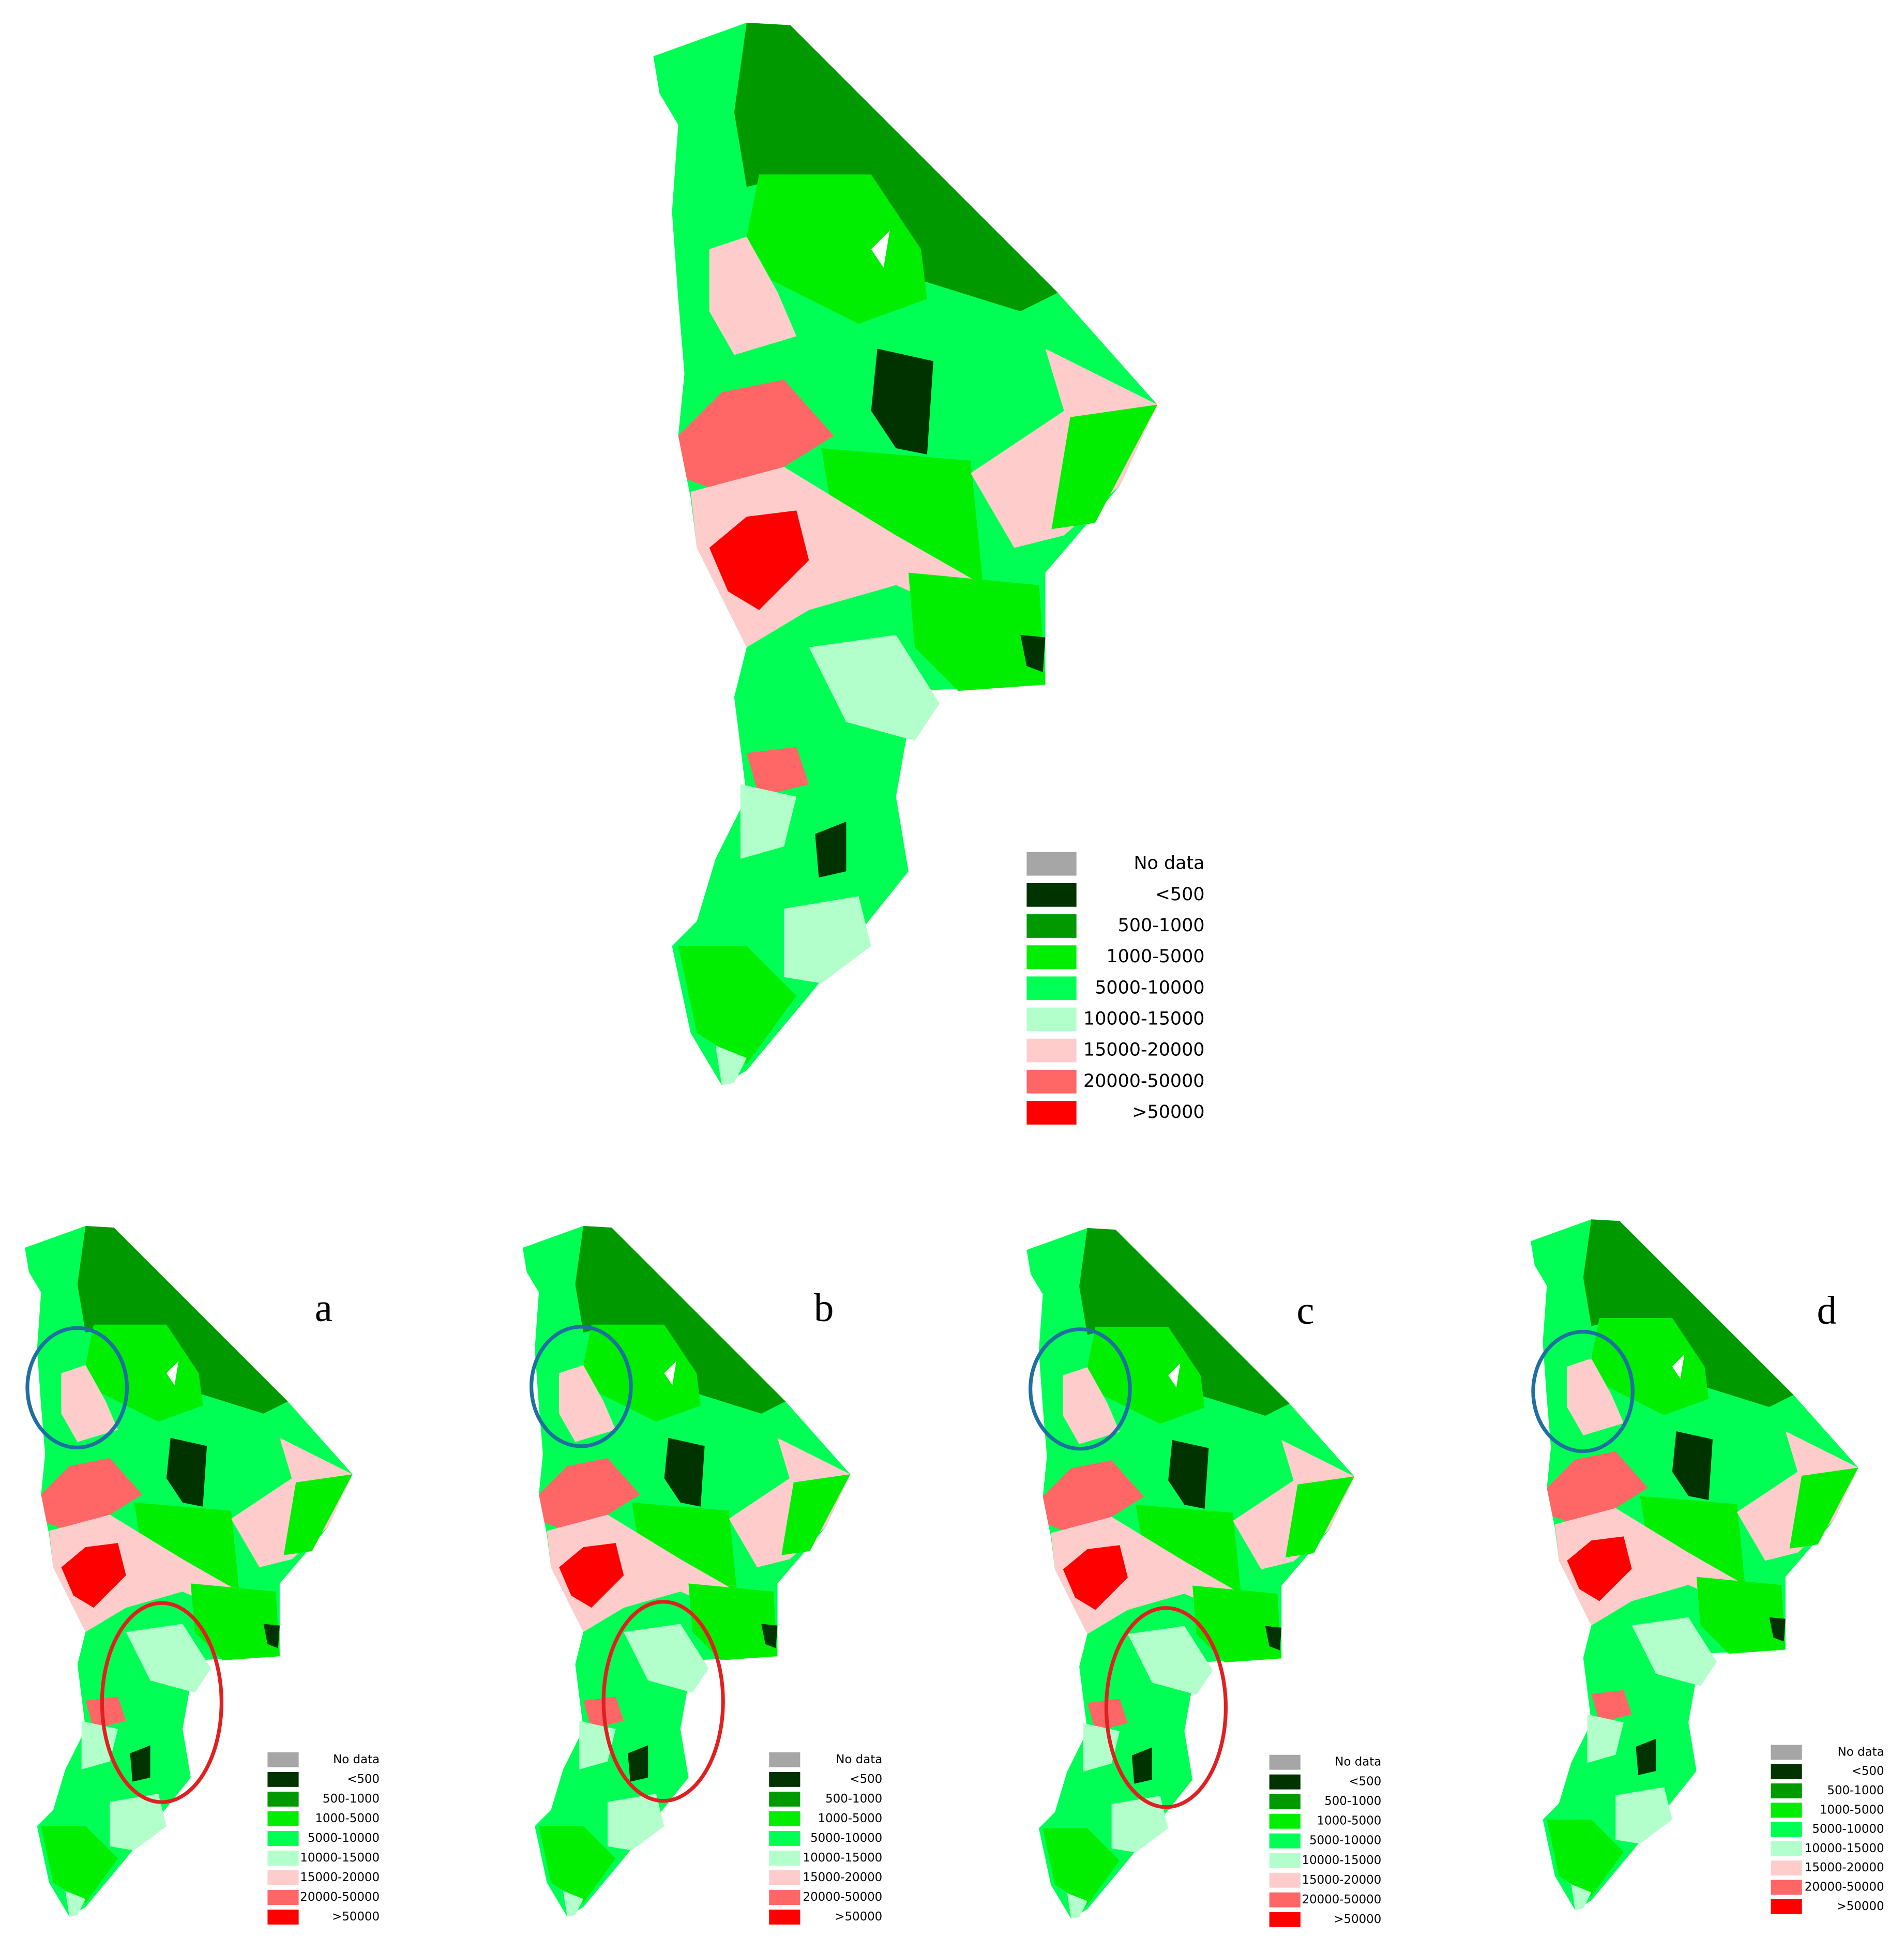 Image resolution: width=1904 pixels, height=1938 pixels. I want to click on panel-label: b, so click(824, 1307).